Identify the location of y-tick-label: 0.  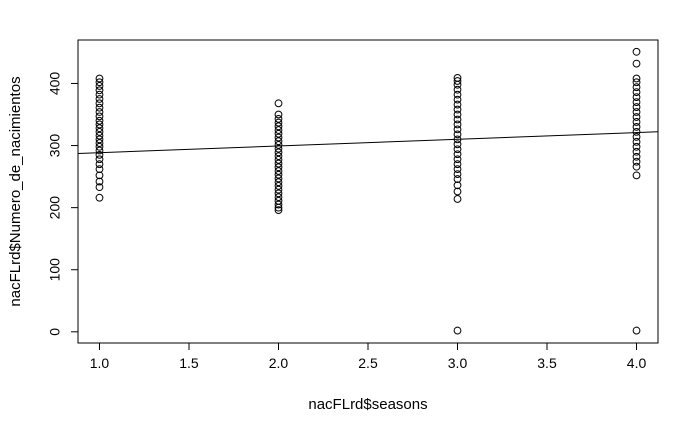
(55, 332).